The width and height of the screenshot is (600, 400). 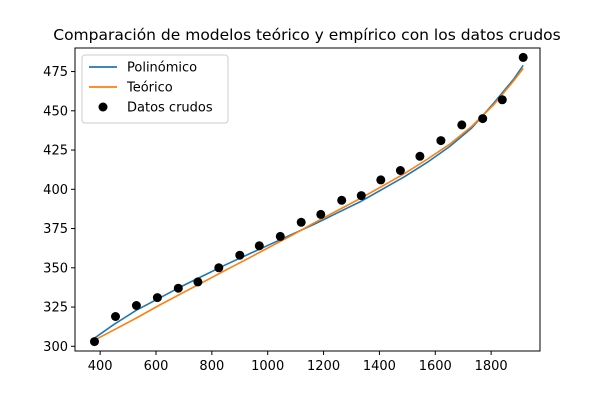 I want to click on y-tick-label: 475, so click(x=55, y=72).